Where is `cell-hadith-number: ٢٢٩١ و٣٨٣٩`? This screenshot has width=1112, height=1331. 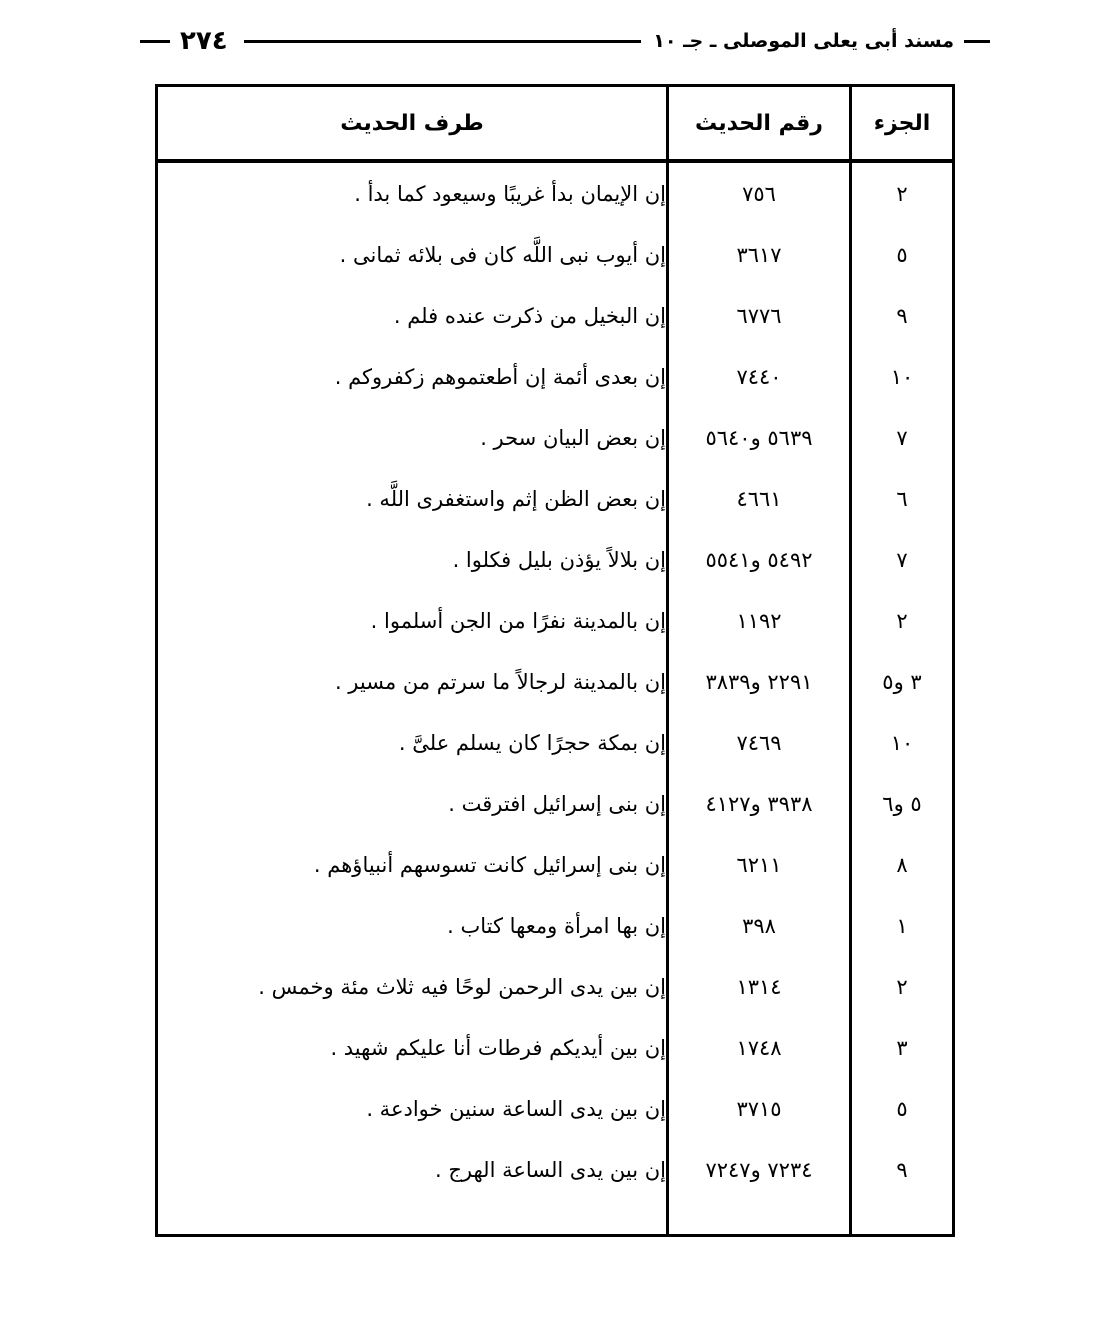
cell-hadith-number: ٢٢٩١ و٣٨٣٩ is located at coordinates (759, 681).